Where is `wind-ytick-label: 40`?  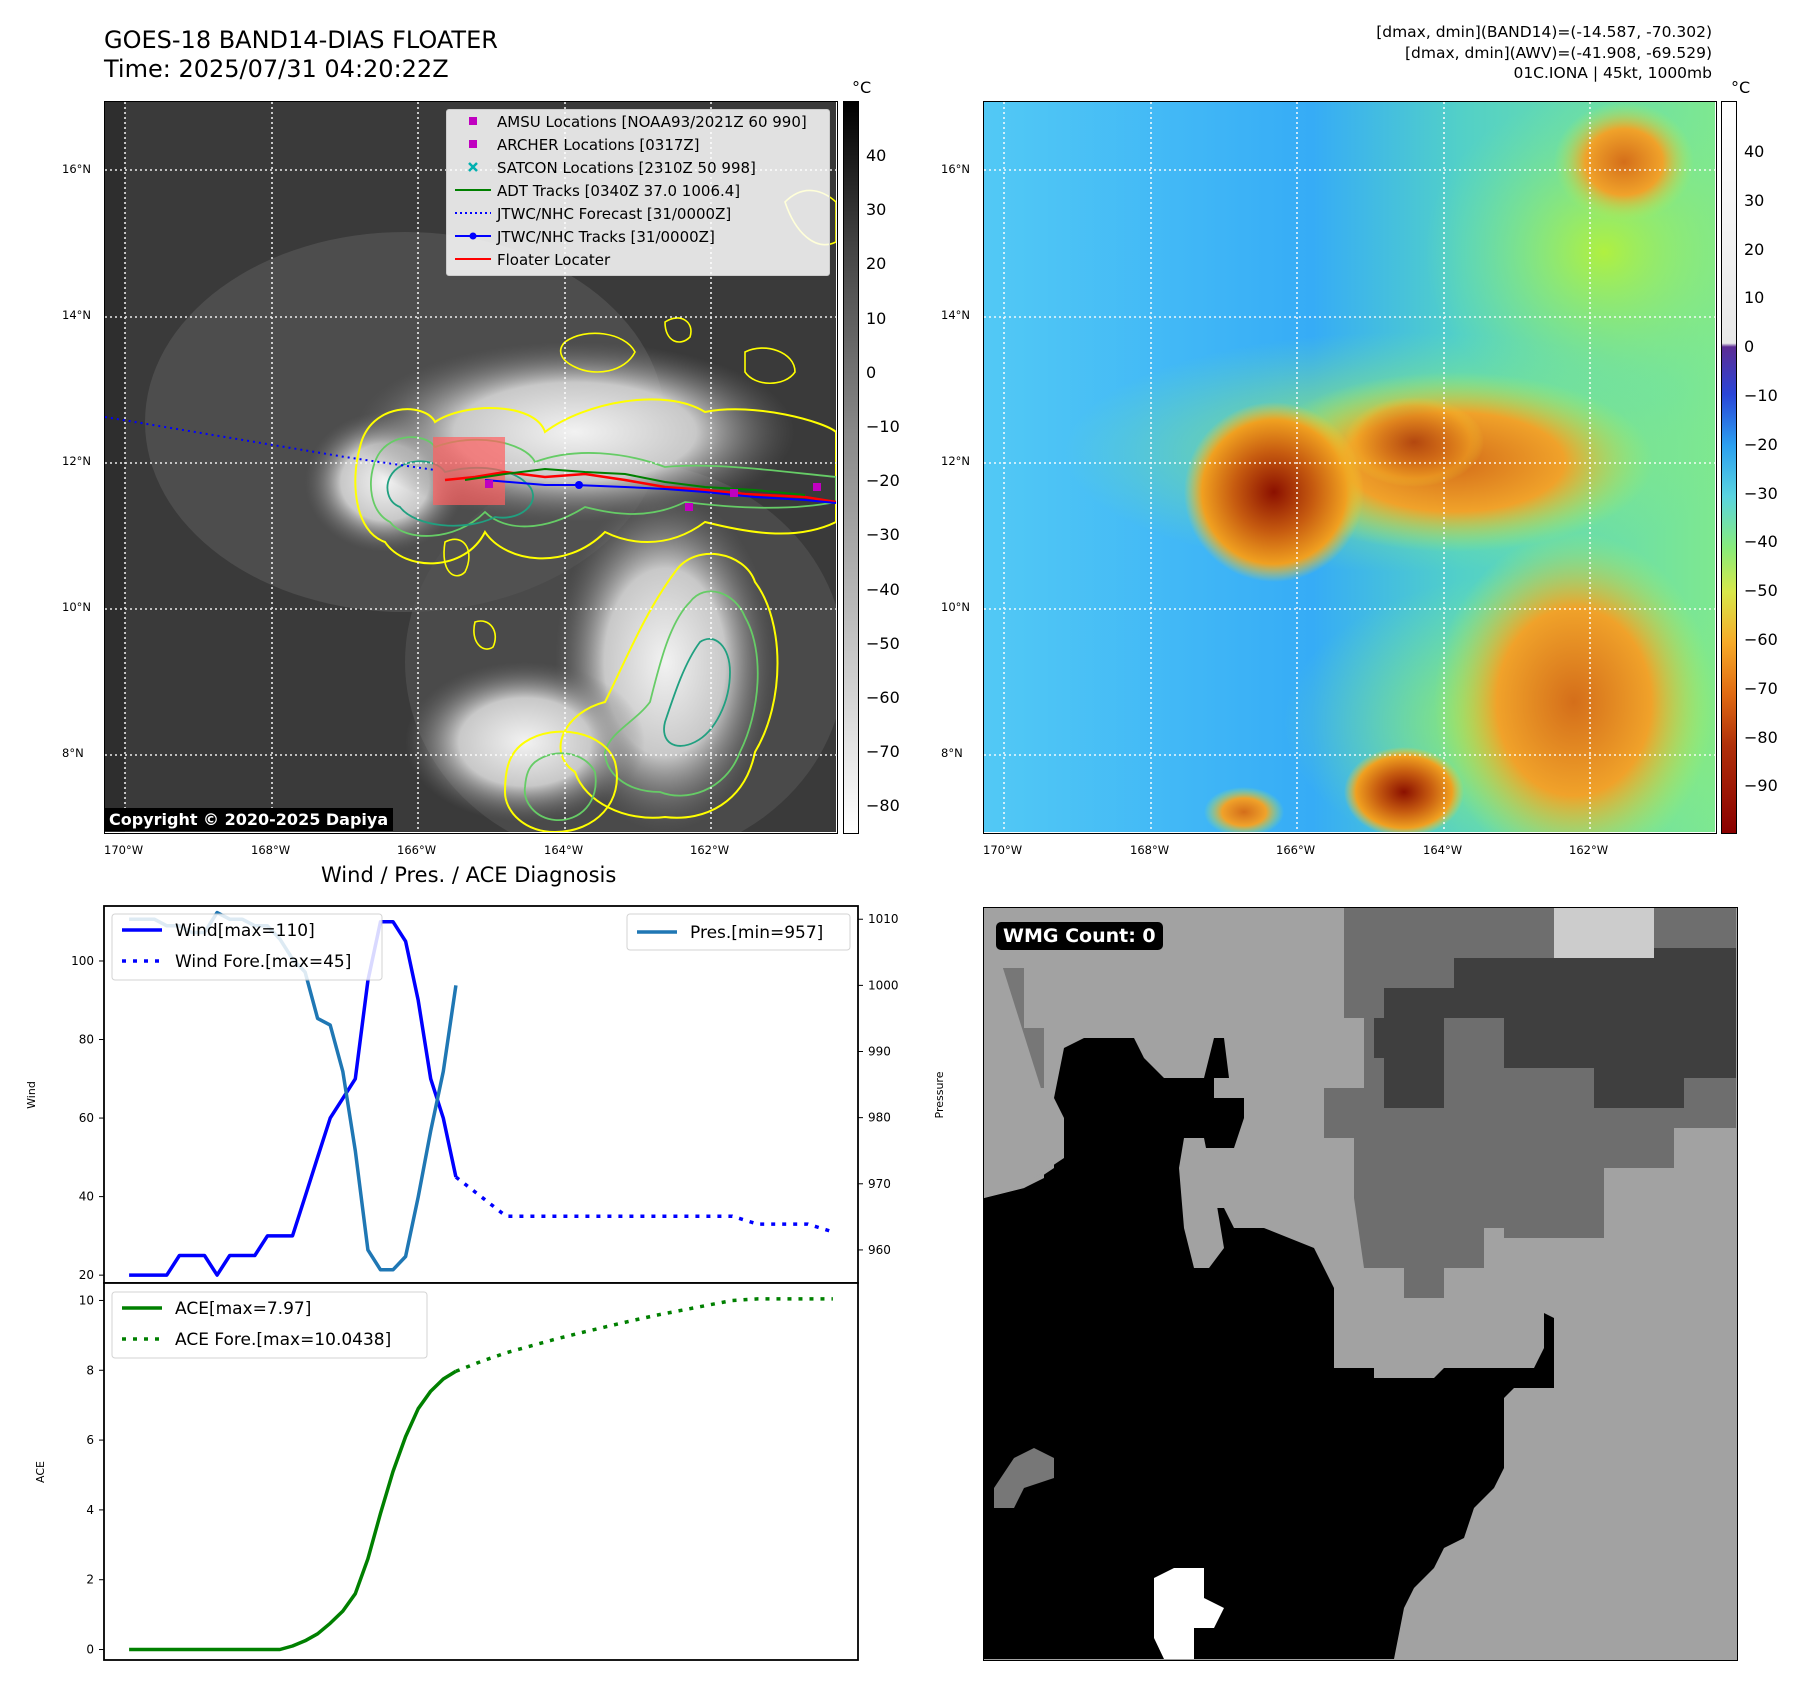 wind-ytick-label: 40 is located at coordinates (86, 1197).